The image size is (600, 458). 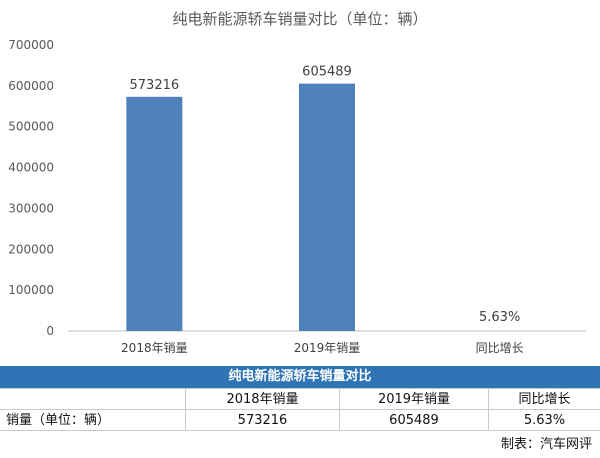 I want to click on y-tick-label: 100000, so click(x=31, y=290).